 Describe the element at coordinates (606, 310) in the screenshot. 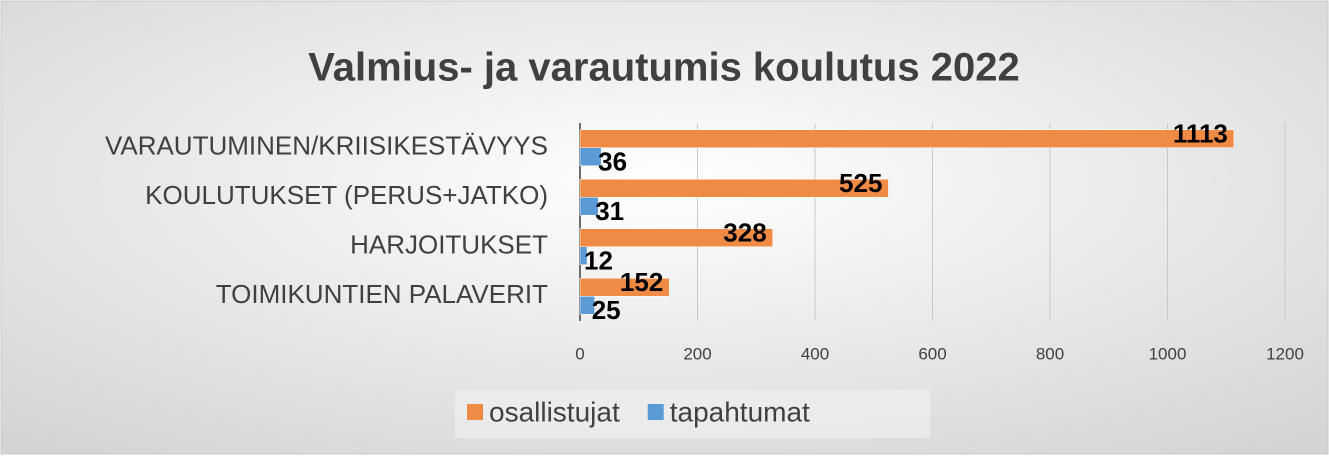

I see `data-label: 25` at that location.